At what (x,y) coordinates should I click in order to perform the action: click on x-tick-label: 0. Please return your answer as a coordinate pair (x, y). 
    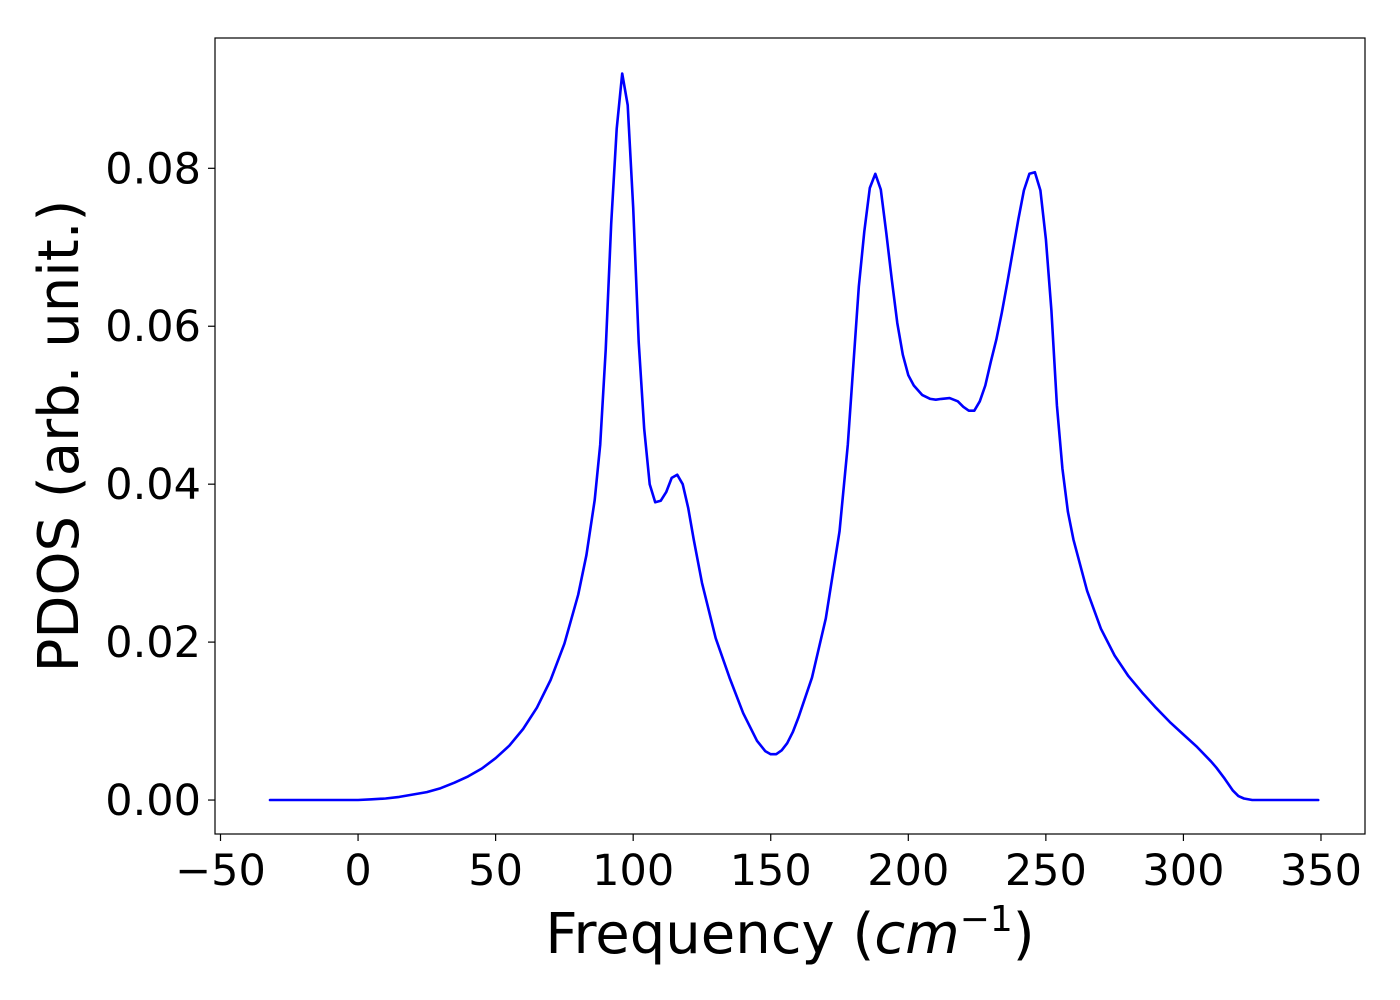
    Looking at the image, I should click on (357, 871).